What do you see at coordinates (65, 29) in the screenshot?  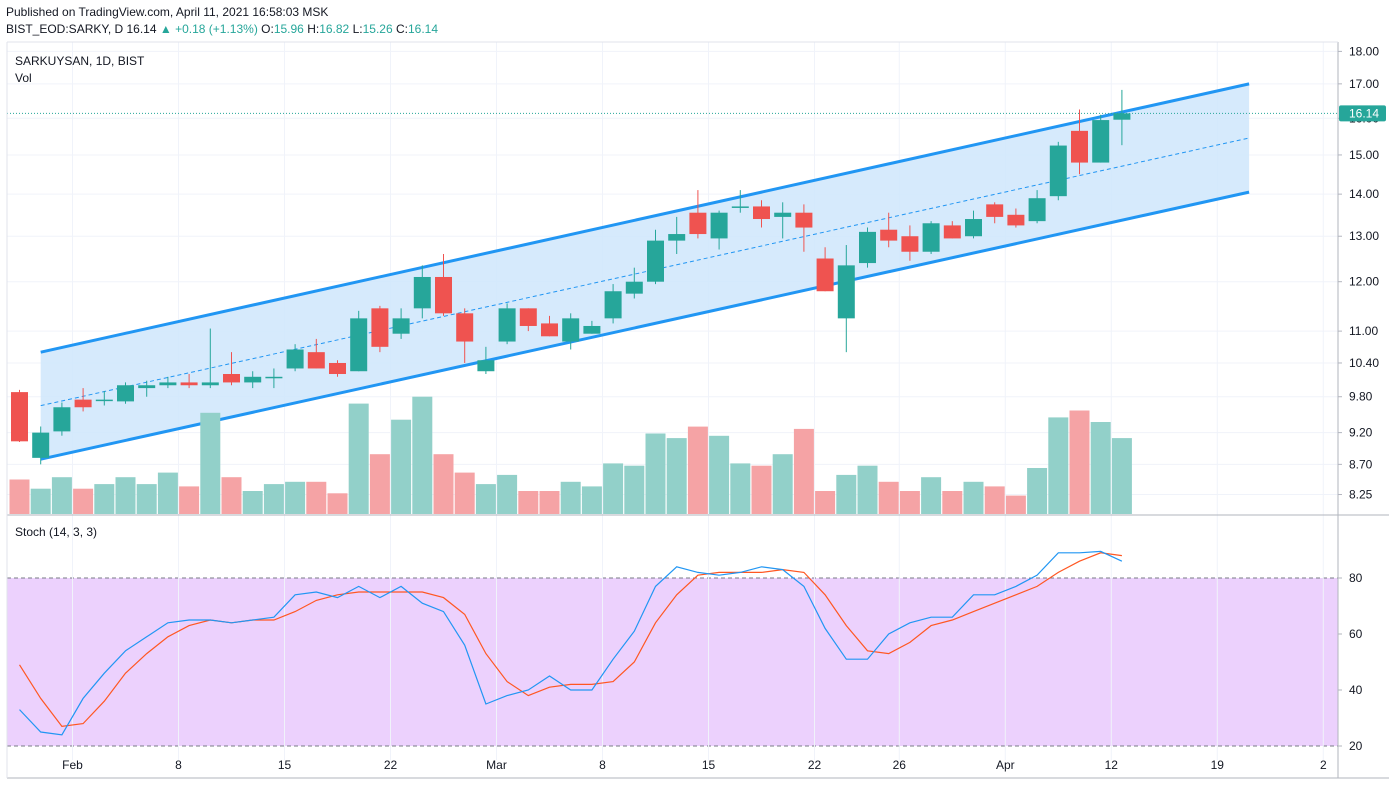 I see `symbol-label: BIST_EOD:SARKY, D` at bounding box center [65, 29].